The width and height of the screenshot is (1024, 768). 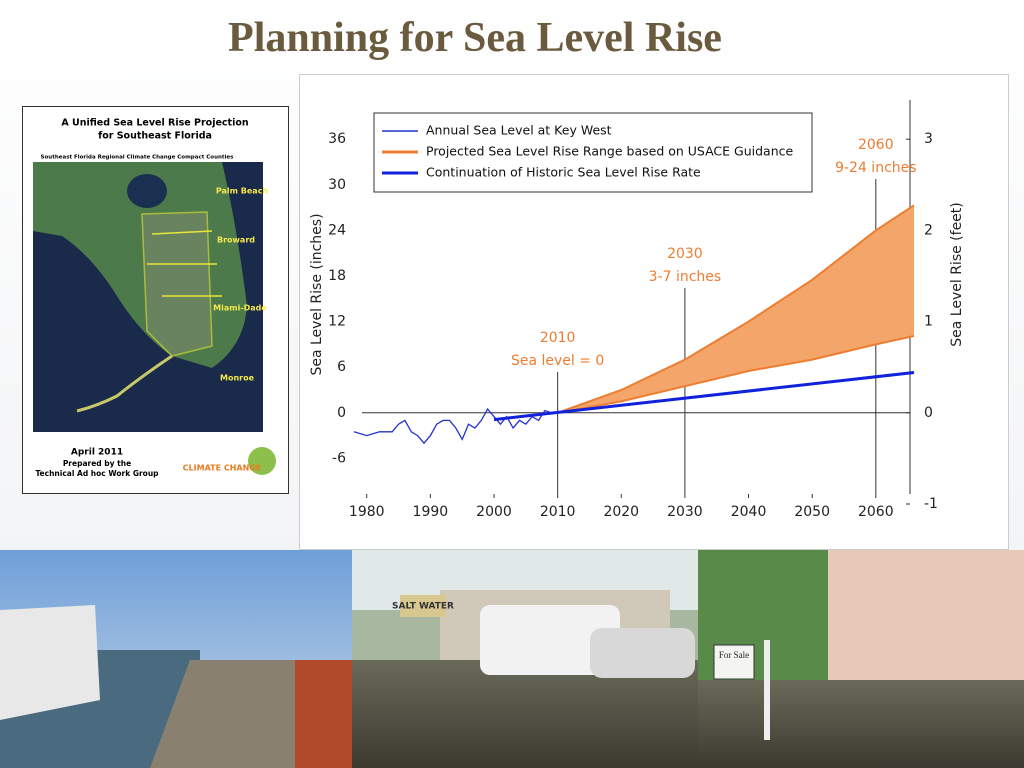 I want to click on x-tick-label: 2050, so click(x=812, y=512).